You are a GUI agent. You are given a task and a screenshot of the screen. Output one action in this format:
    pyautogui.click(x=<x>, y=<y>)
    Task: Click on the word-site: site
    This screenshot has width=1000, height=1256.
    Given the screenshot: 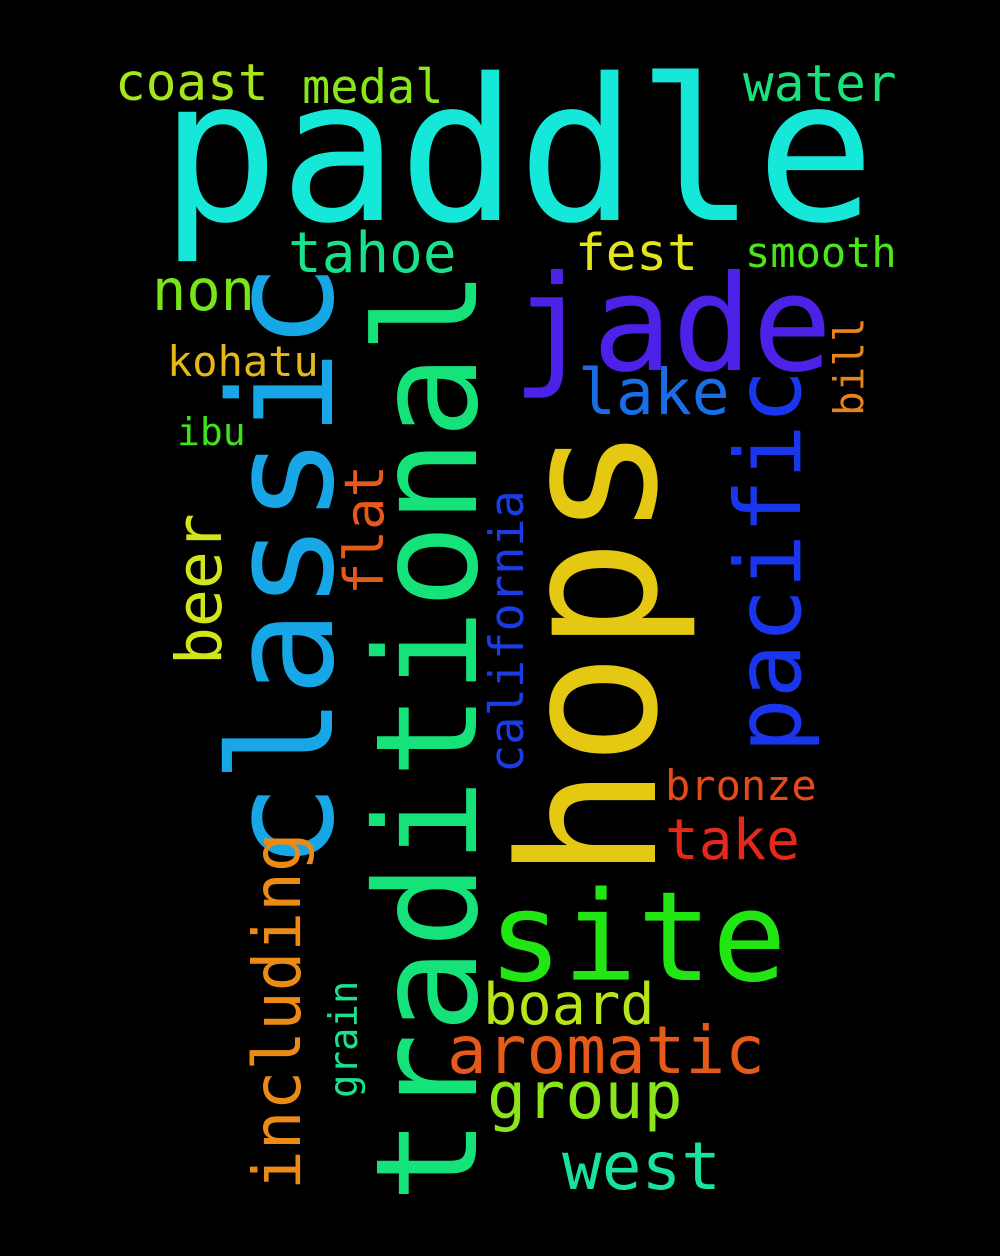 What is the action you would take?
    pyautogui.click(x=637, y=938)
    